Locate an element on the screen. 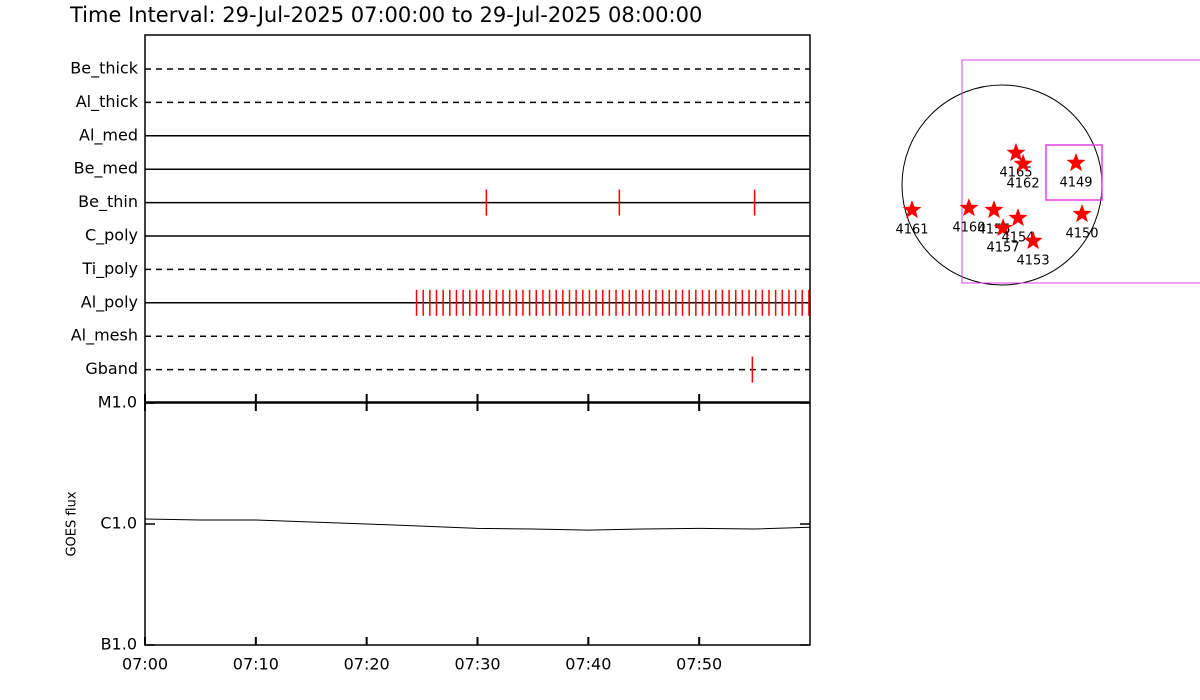 The width and height of the screenshot is (1200, 700). x-tick-label: 07:20 is located at coordinates (367, 664).